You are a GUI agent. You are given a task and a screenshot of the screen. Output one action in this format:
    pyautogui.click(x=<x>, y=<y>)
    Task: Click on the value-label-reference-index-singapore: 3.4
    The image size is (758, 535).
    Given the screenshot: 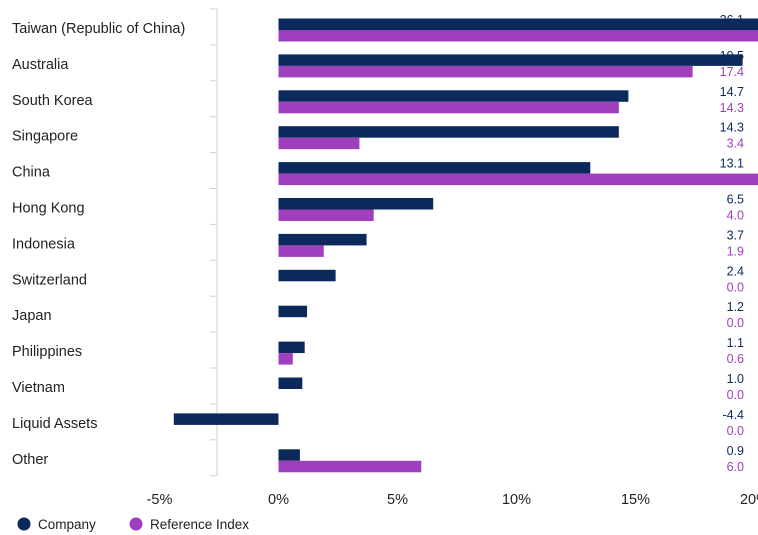 What is the action you would take?
    pyautogui.click(x=735, y=144)
    